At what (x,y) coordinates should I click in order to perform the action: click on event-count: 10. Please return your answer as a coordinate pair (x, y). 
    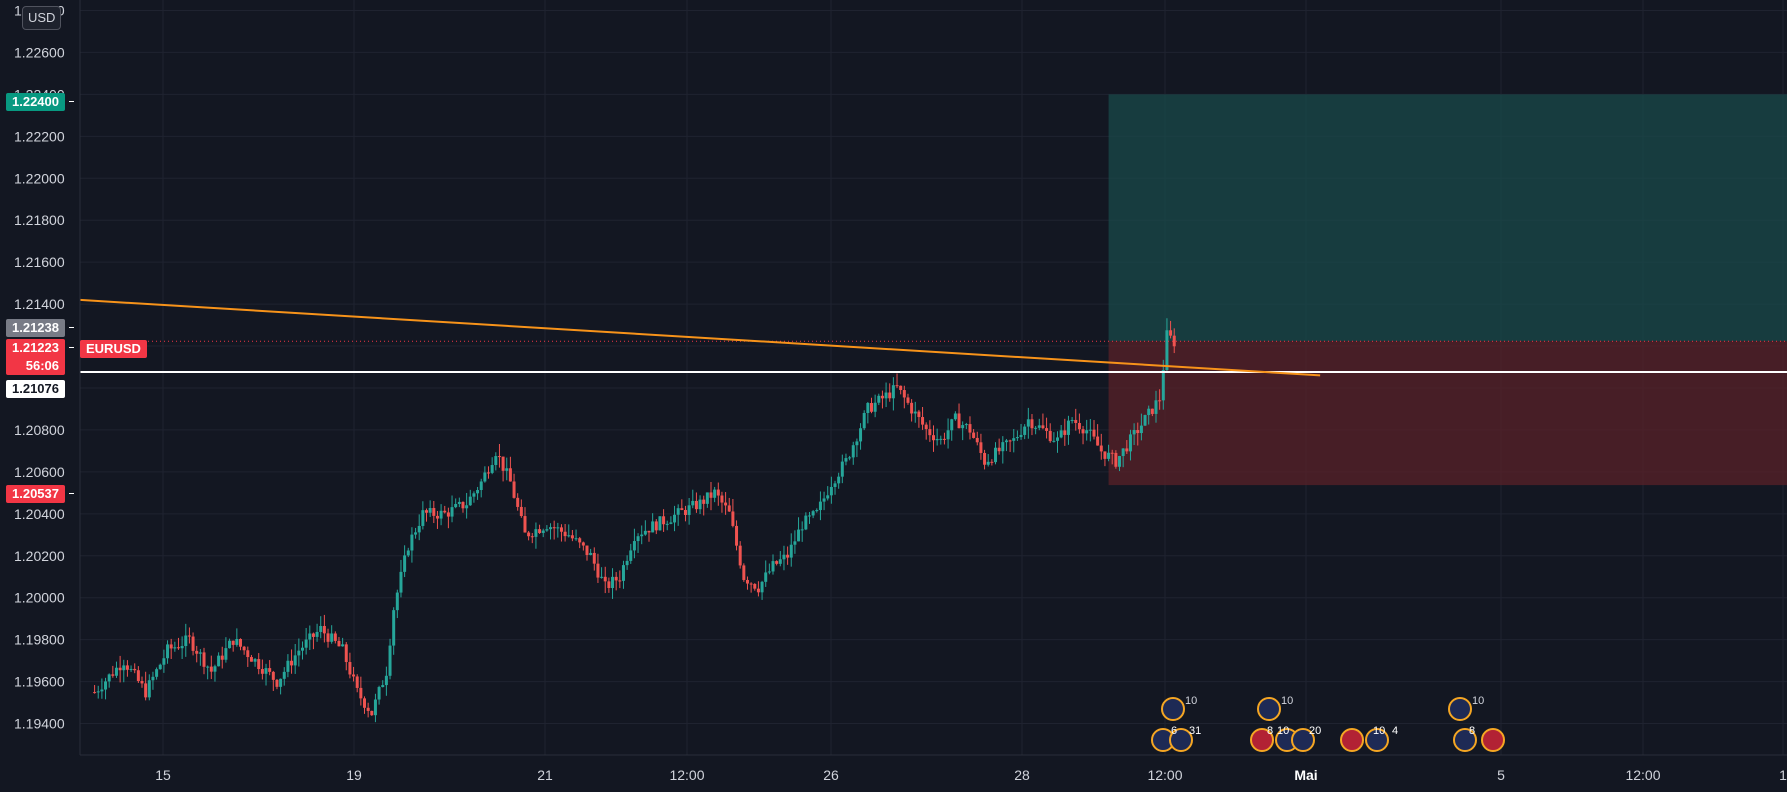
    Looking at the image, I should click on (1283, 731).